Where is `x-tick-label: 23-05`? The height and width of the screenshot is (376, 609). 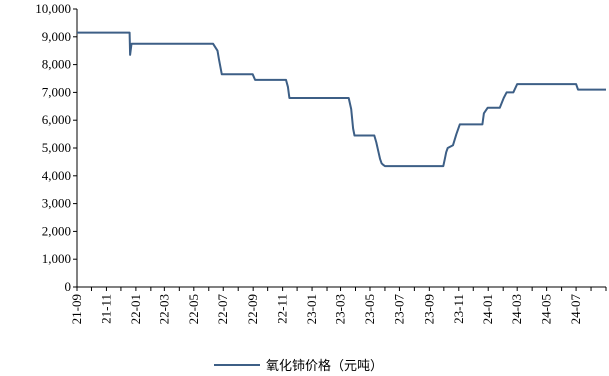
x-tick-label: 23-05 is located at coordinates (369, 309).